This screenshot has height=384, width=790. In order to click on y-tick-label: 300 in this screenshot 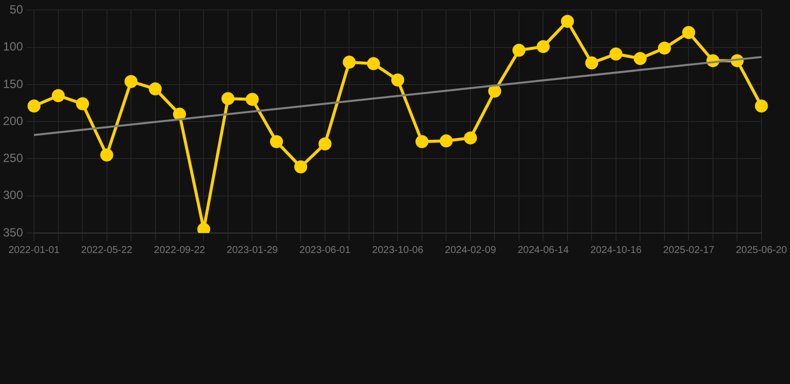, I will do `click(13, 195)`.